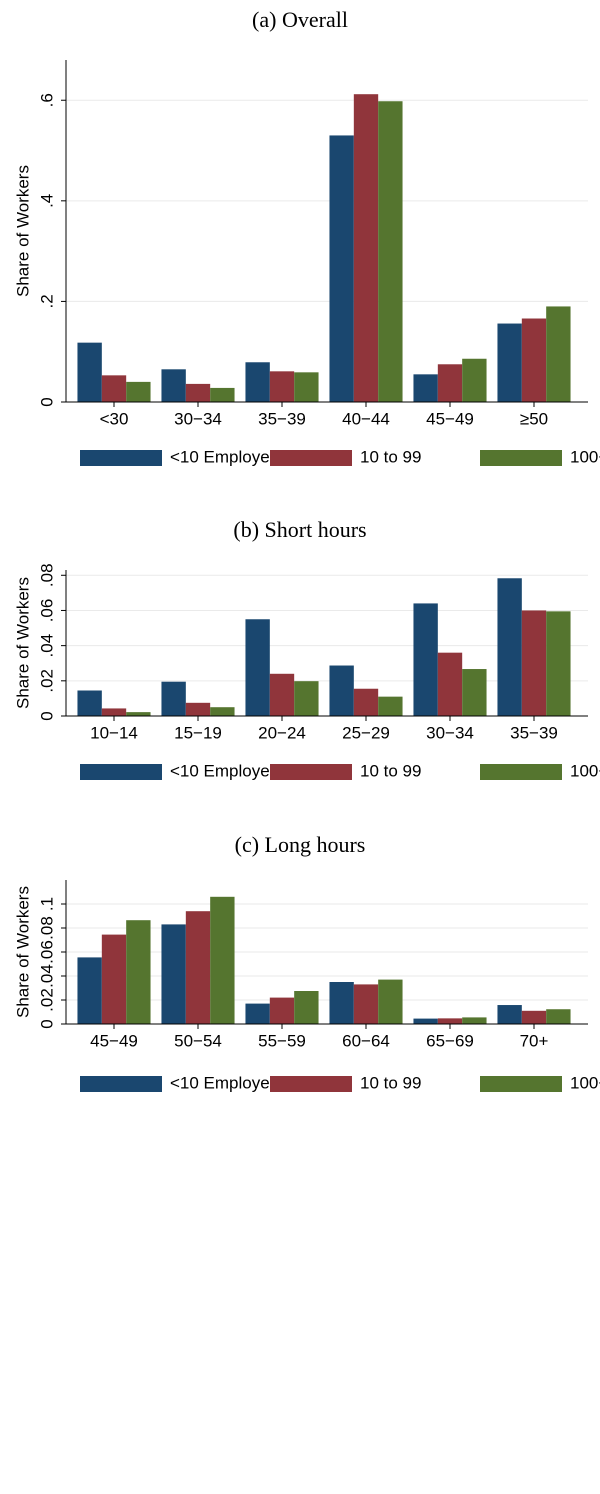 This screenshot has width=600, height=1494. Describe the element at coordinates (46, 201) in the screenshot. I see `y-tick-label: .4` at that location.